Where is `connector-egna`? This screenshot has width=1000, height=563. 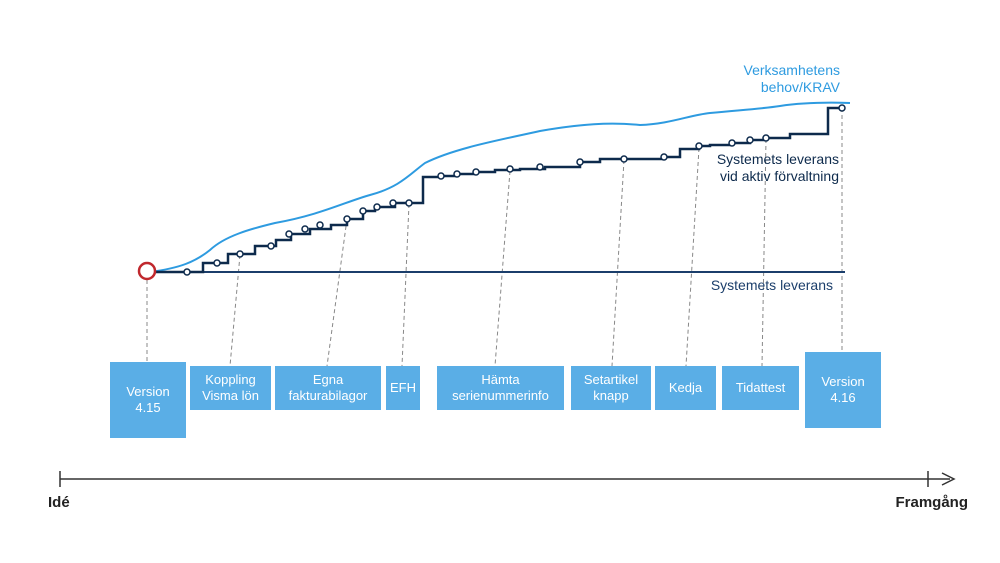 connector-egna is located at coordinates (337, 292).